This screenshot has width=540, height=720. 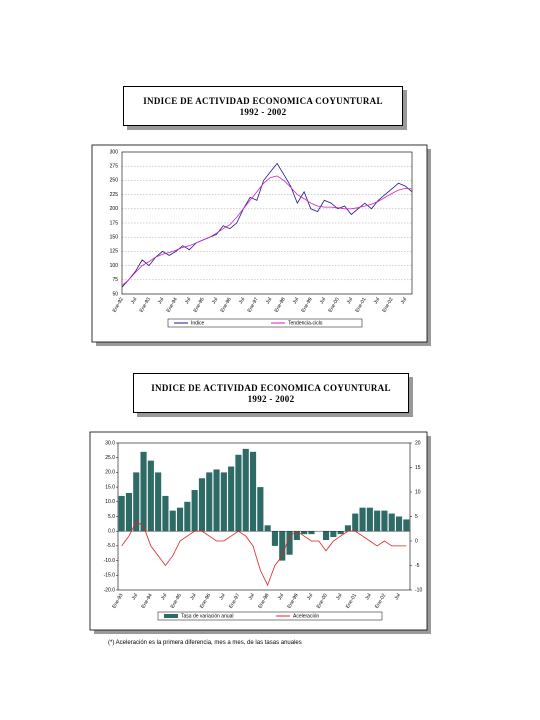 I want to click on y-tick-label: -20.0, so click(x=110, y=590).